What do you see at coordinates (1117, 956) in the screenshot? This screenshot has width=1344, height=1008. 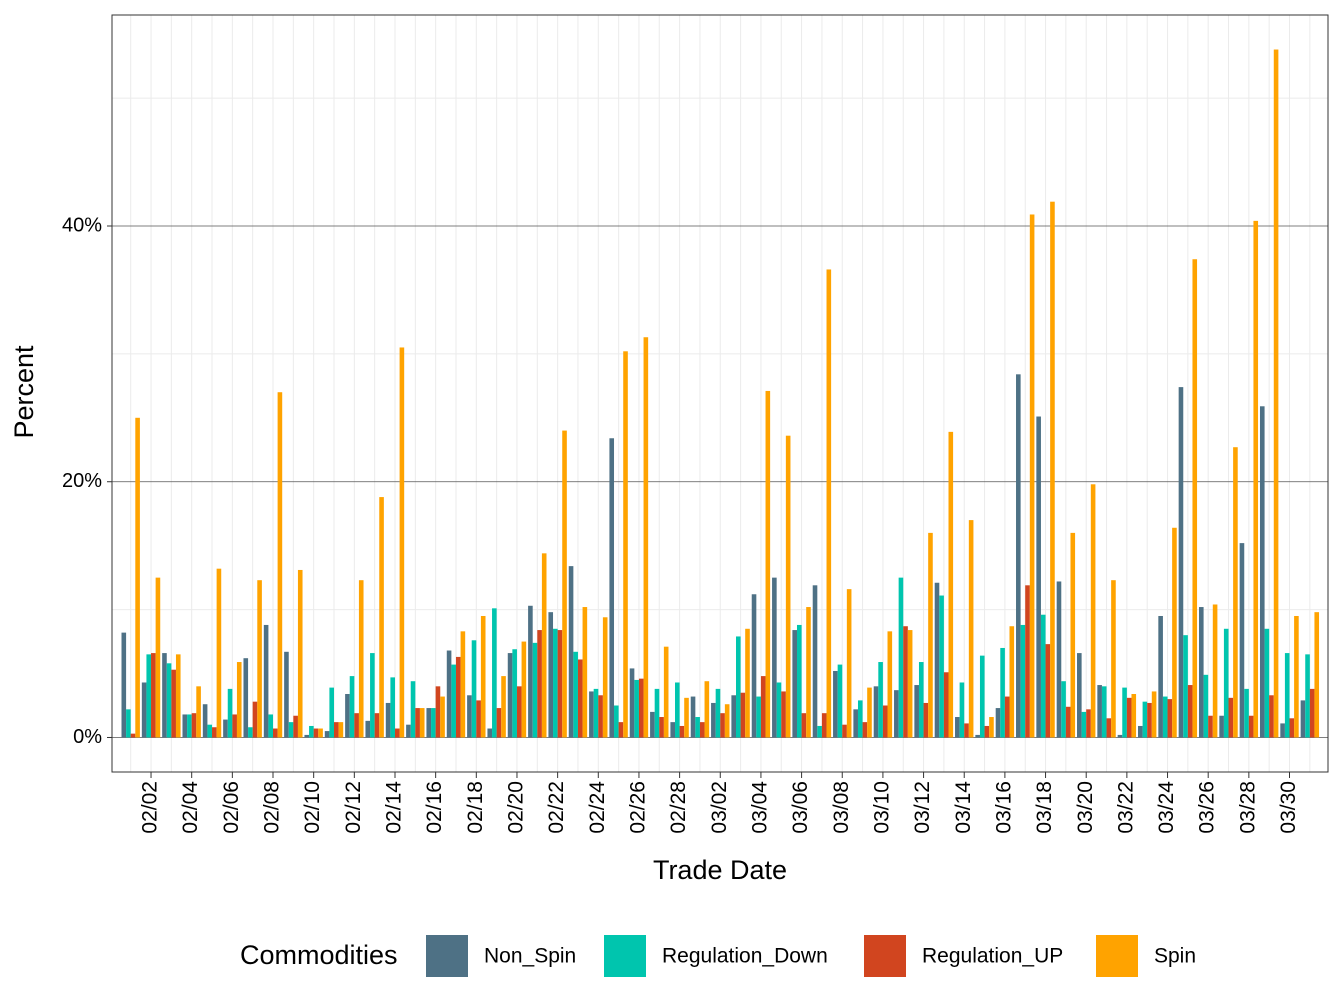 I see `legend-swatch` at bounding box center [1117, 956].